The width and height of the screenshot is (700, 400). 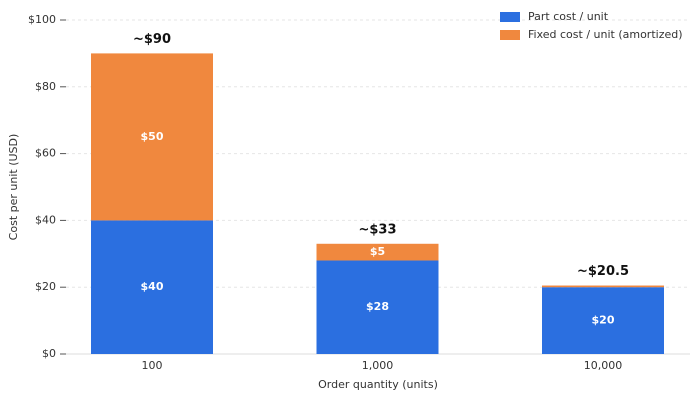 What do you see at coordinates (377, 229) in the screenshot?
I see `total-annotation: ~$33` at bounding box center [377, 229].